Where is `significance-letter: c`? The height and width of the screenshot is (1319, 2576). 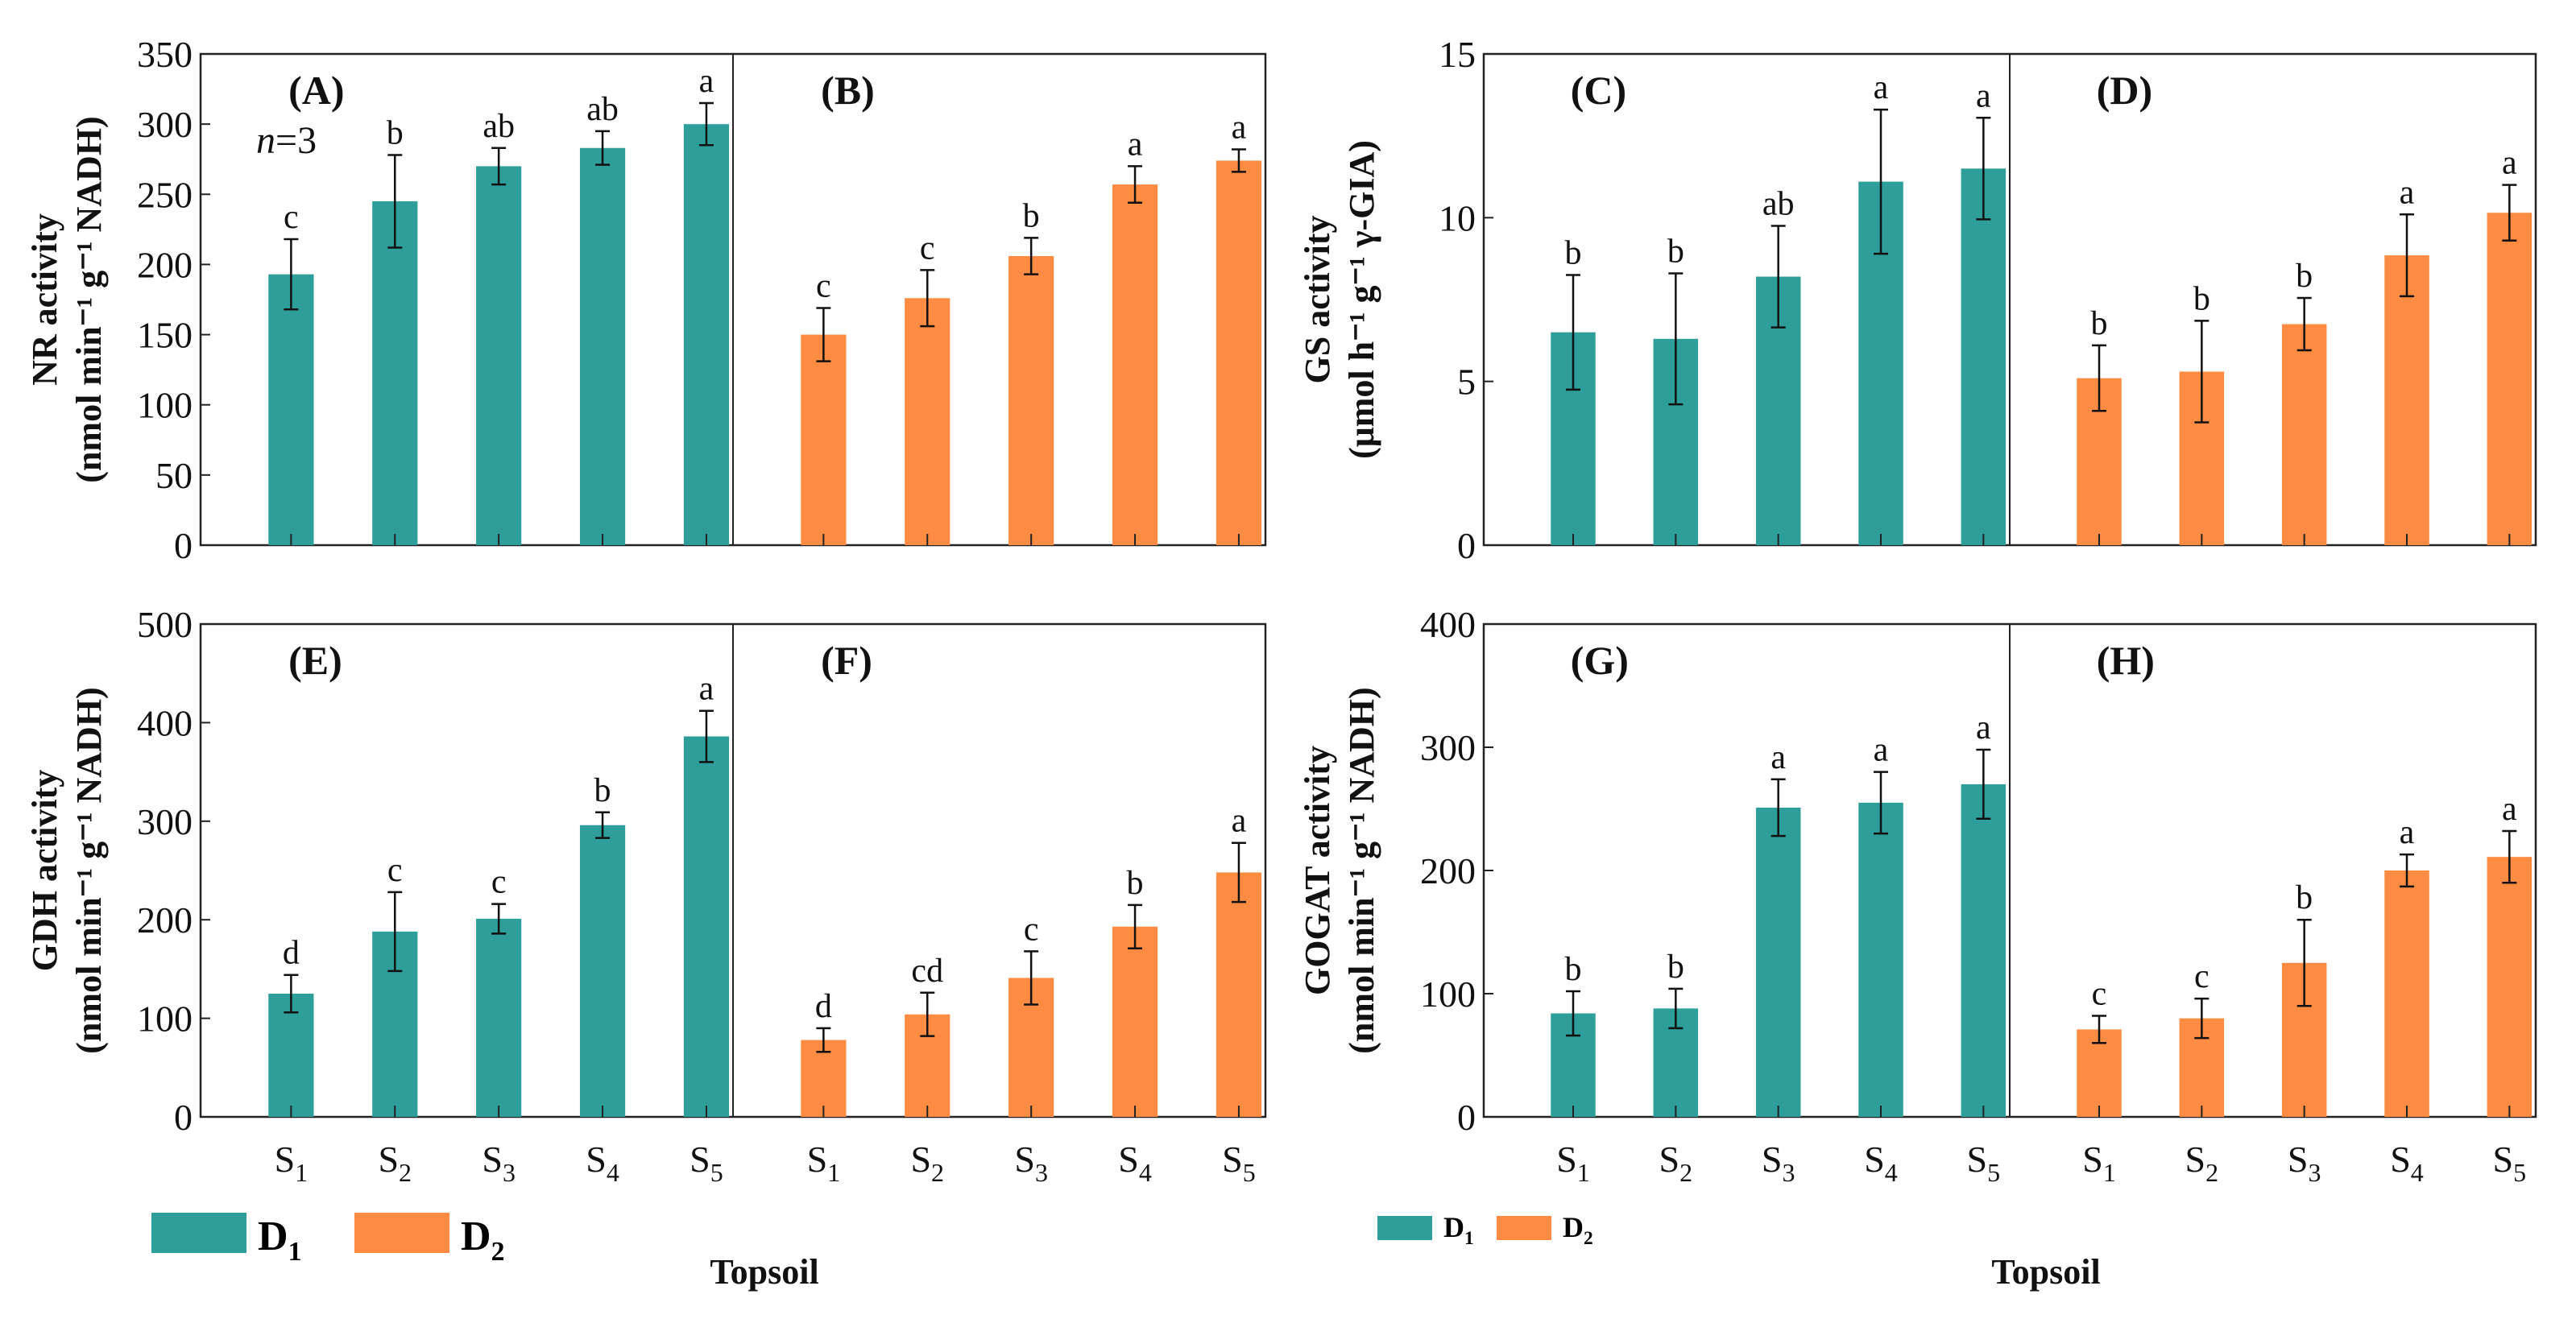
significance-letter: c is located at coordinates (499, 882).